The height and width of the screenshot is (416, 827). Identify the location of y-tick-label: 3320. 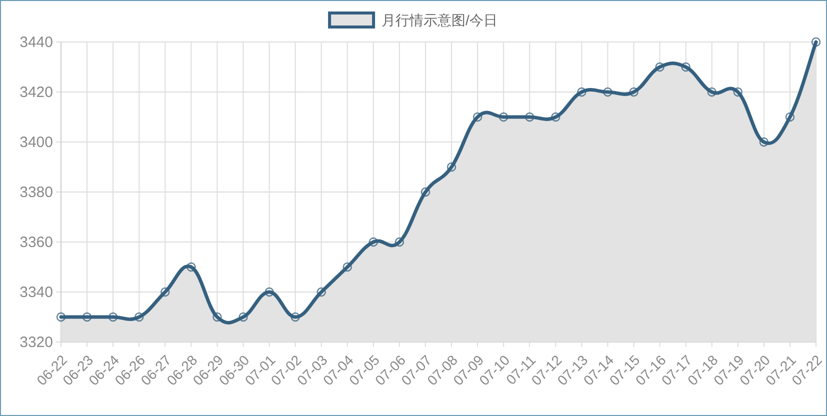
(36, 342).